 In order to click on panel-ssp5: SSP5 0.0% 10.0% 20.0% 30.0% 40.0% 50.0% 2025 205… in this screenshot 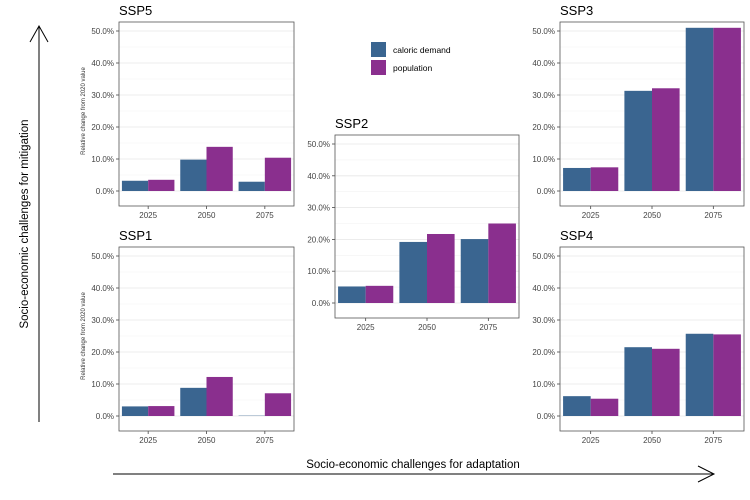, I will do `click(188, 111)`.